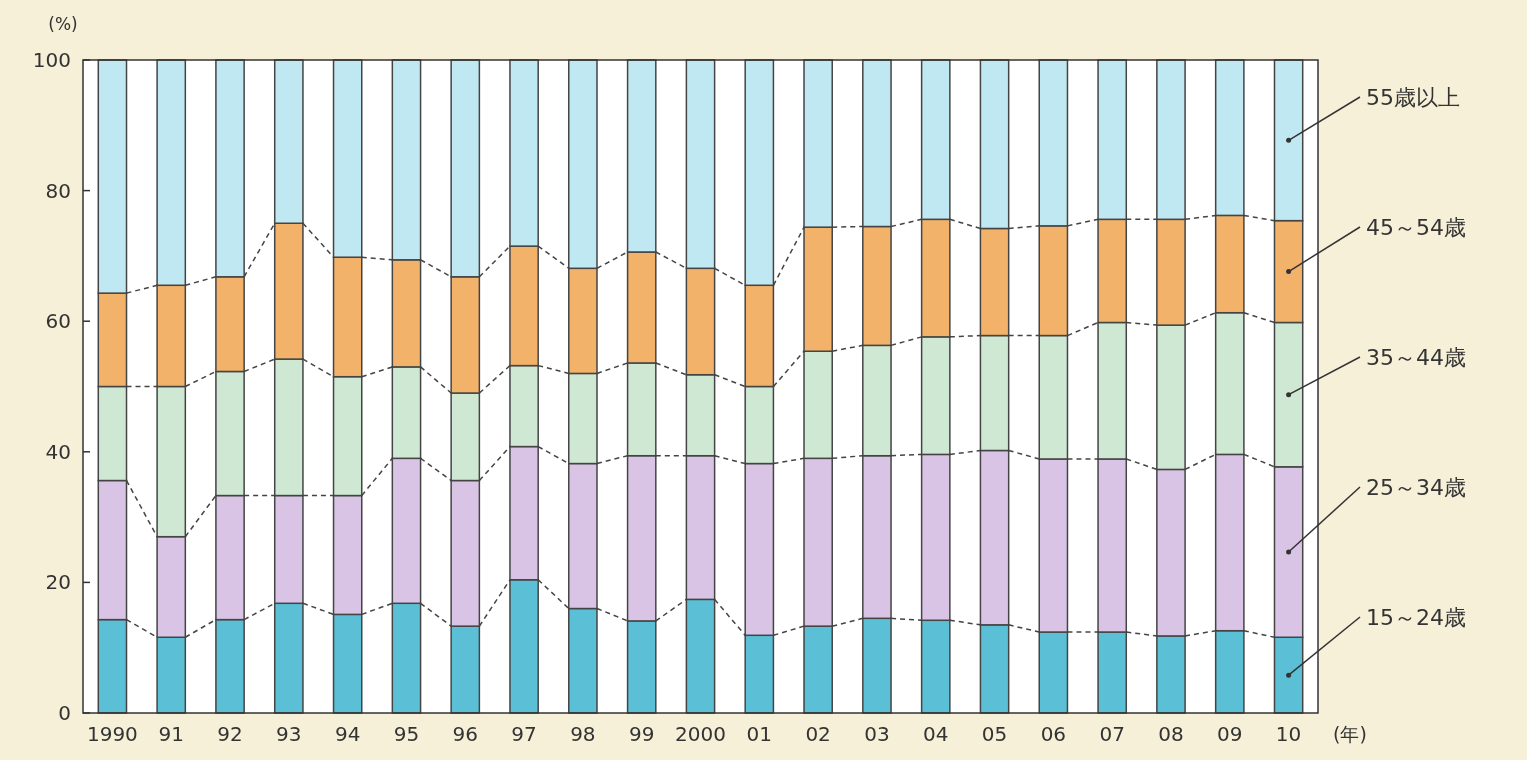 Image resolution: width=1527 pixels, height=760 pixels. I want to click on x-tick-label: 01, so click(759, 734).